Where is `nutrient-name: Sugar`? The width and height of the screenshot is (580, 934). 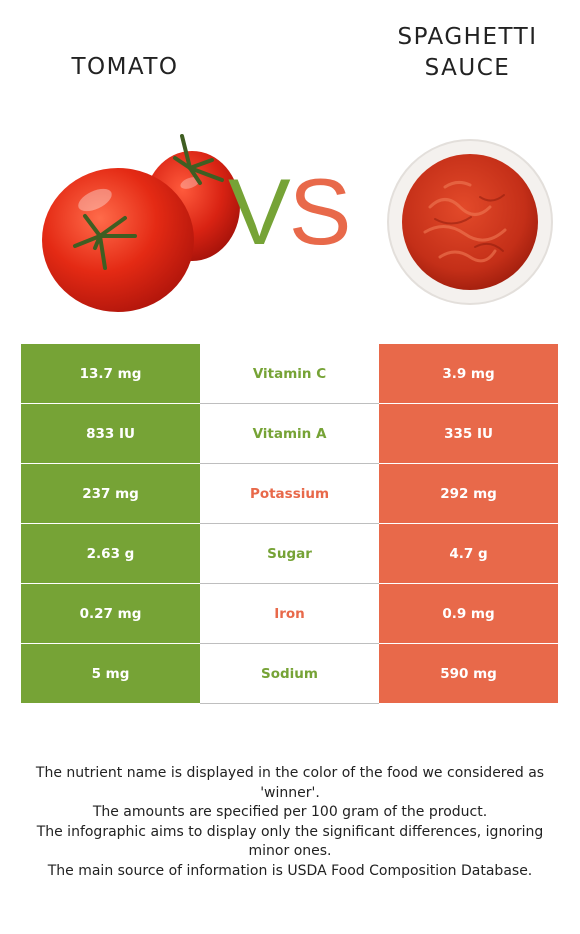
nutrient-name: Sugar is located at coordinates (289, 553).